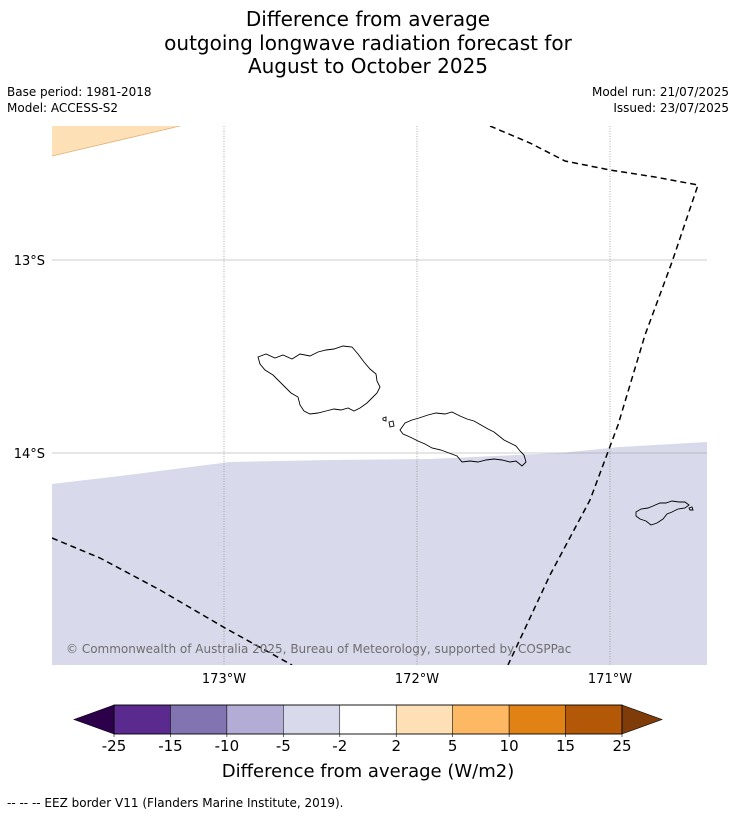 The height and width of the screenshot is (816, 736). I want to click on colorbar-frame, so click(368, 719).